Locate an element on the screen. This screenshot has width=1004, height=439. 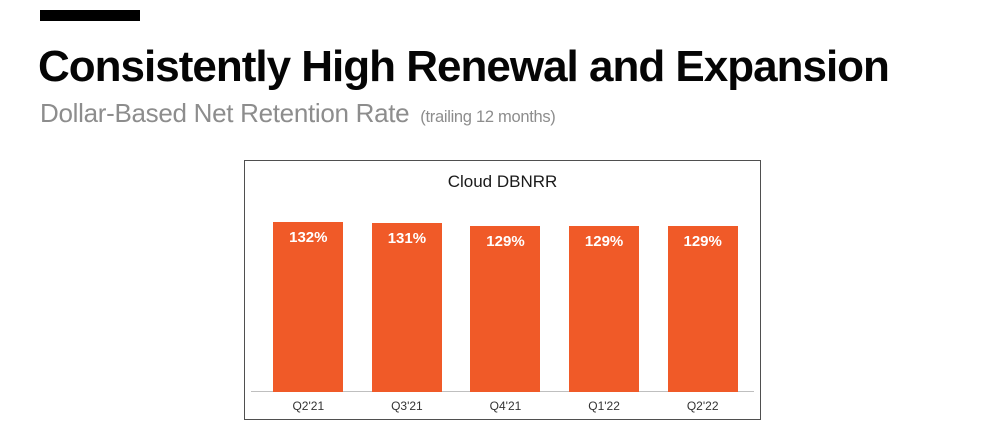
bar-Q4'21: 129% is located at coordinates (505, 309).